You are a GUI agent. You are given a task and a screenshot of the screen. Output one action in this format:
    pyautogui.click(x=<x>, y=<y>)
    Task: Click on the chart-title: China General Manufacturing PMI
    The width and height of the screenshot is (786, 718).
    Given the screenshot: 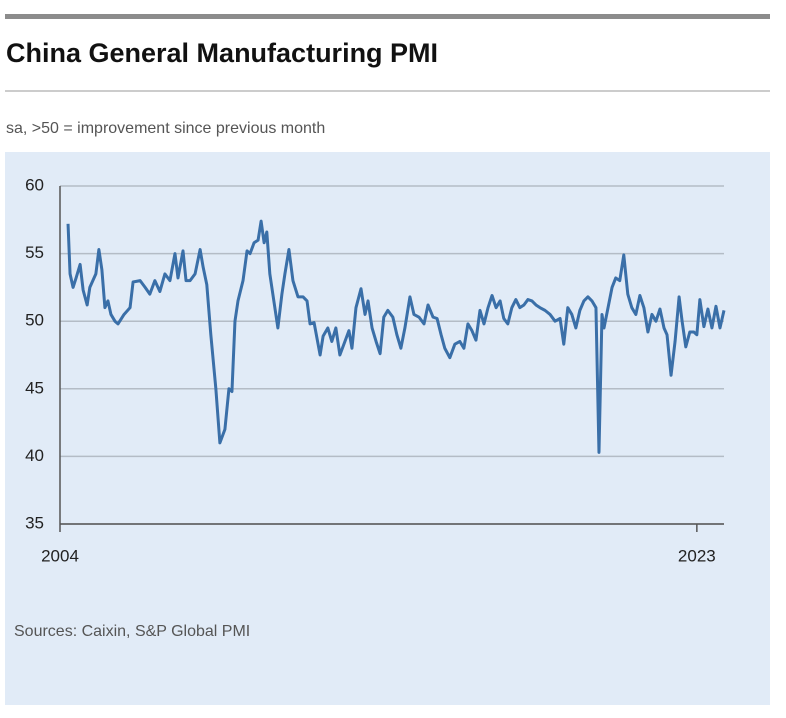 What is the action you would take?
    pyautogui.click(x=222, y=53)
    